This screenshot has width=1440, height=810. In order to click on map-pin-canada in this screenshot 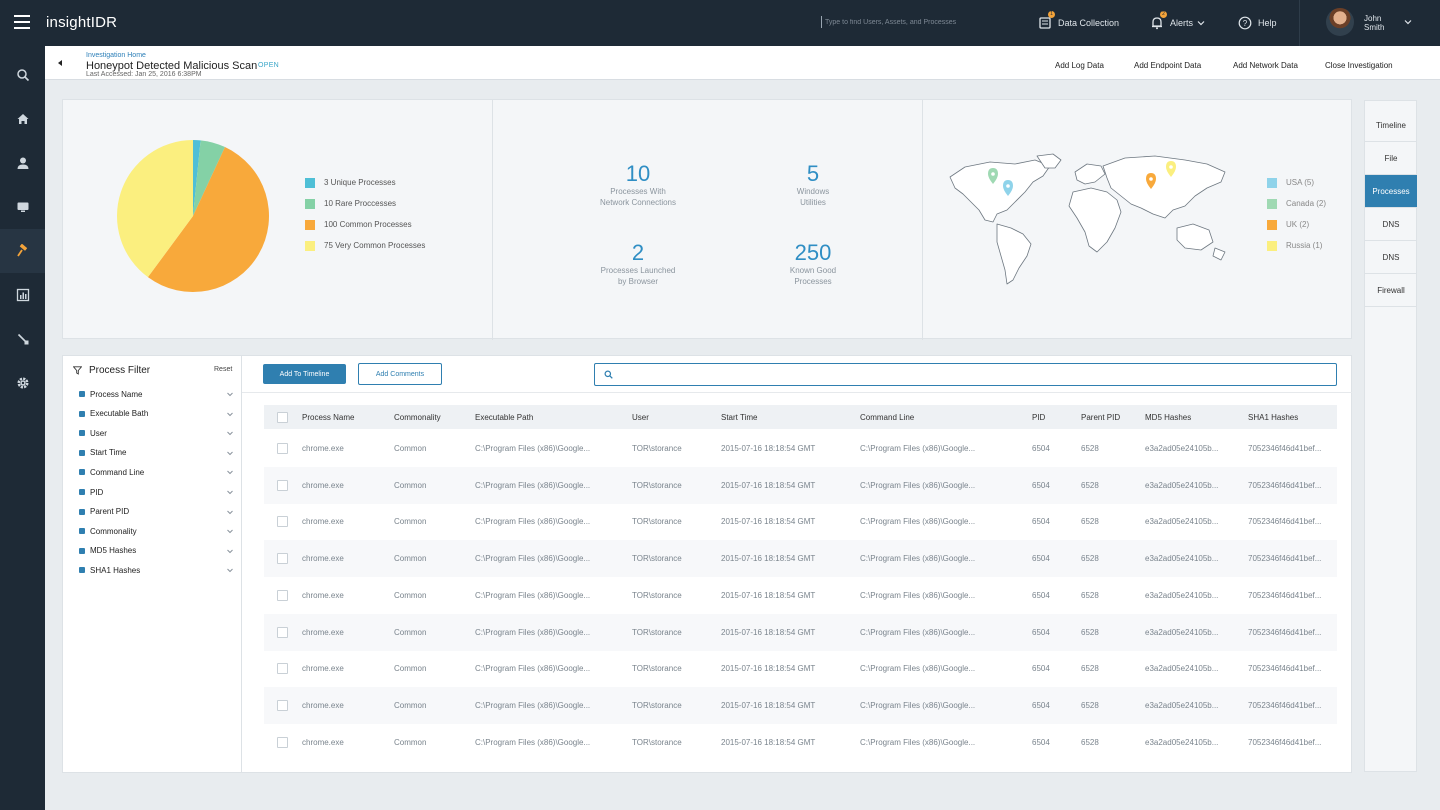, I will do `click(993, 176)`.